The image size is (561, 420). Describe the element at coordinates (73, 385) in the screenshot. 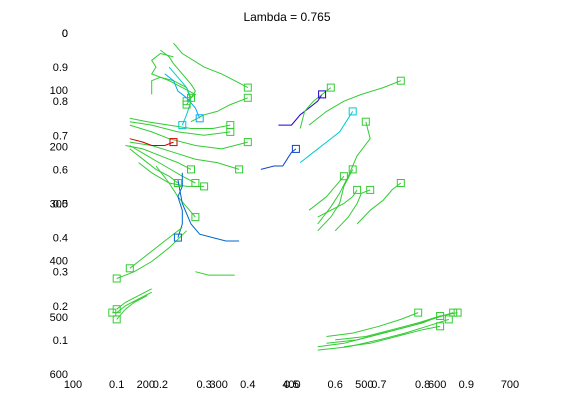

I see `x-tick-label-1: 100` at that location.